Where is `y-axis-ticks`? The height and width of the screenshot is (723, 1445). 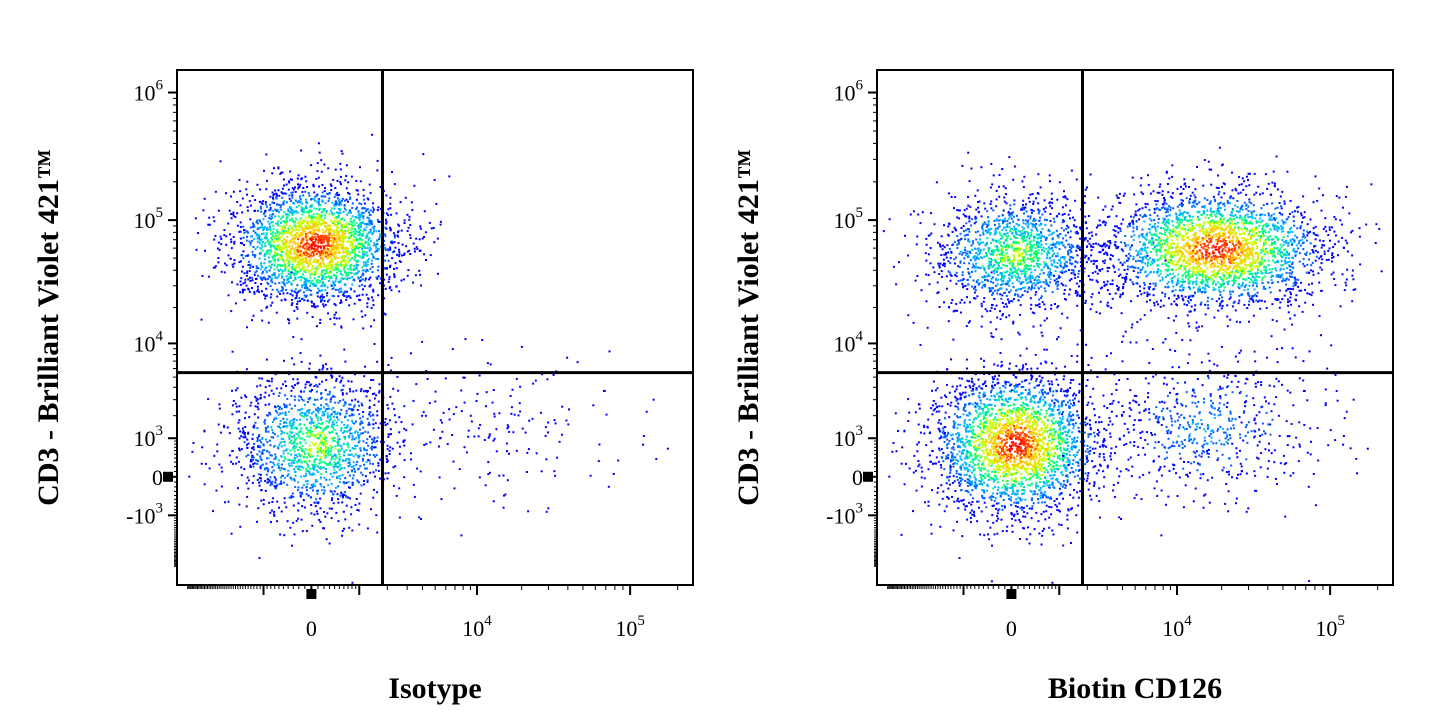 y-axis-ticks is located at coordinates (172, 329).